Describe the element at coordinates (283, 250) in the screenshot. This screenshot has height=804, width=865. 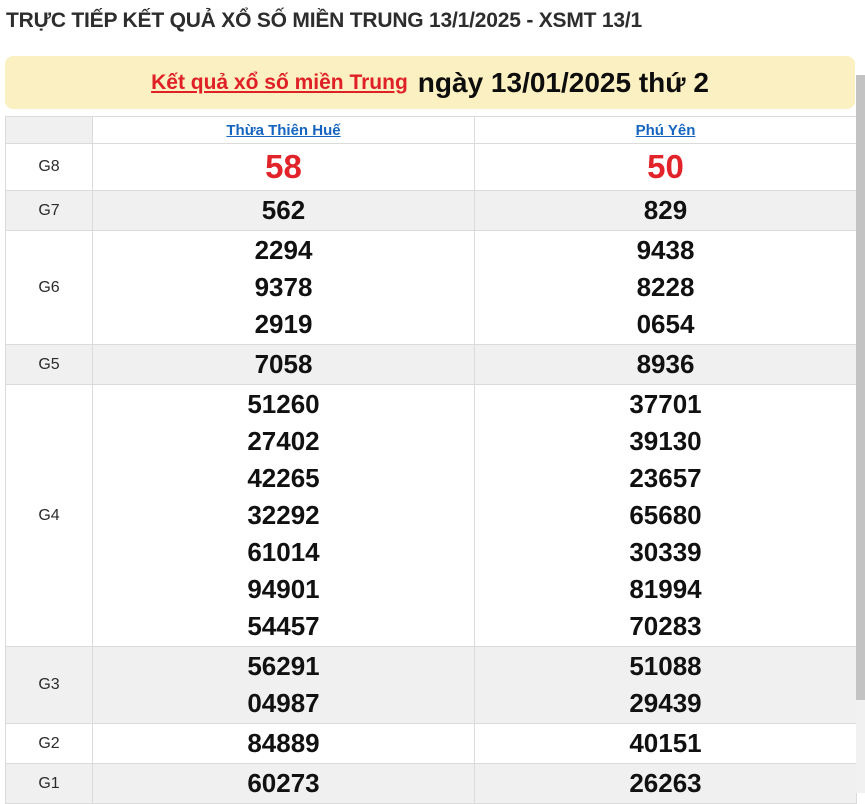
I see `result-number: 2294` at that location.